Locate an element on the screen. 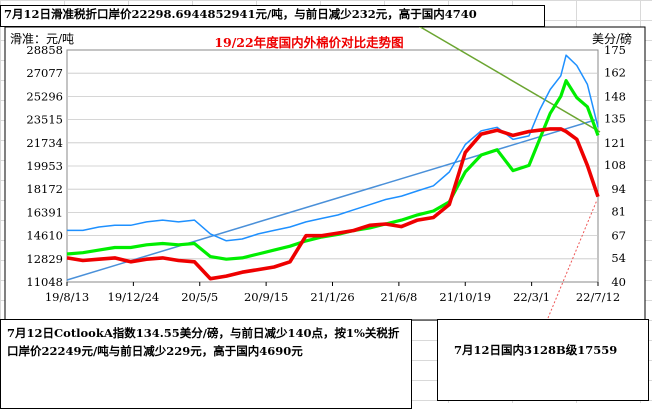  y-left-tick-label: 11048 is located at coordinates (44, 282).